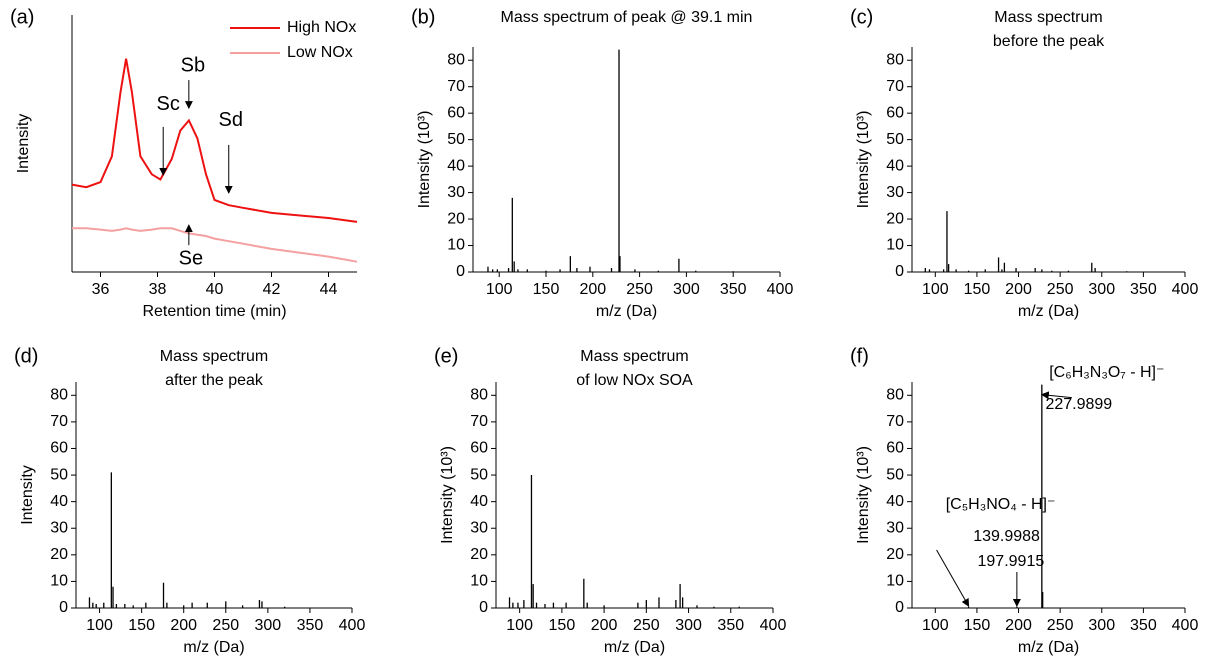 The image size is (1207, 657). What do you see at coordinates (320, 52) in the screenshot?
I see `legend-label: Low NOx` at bounding box center [320, 52].